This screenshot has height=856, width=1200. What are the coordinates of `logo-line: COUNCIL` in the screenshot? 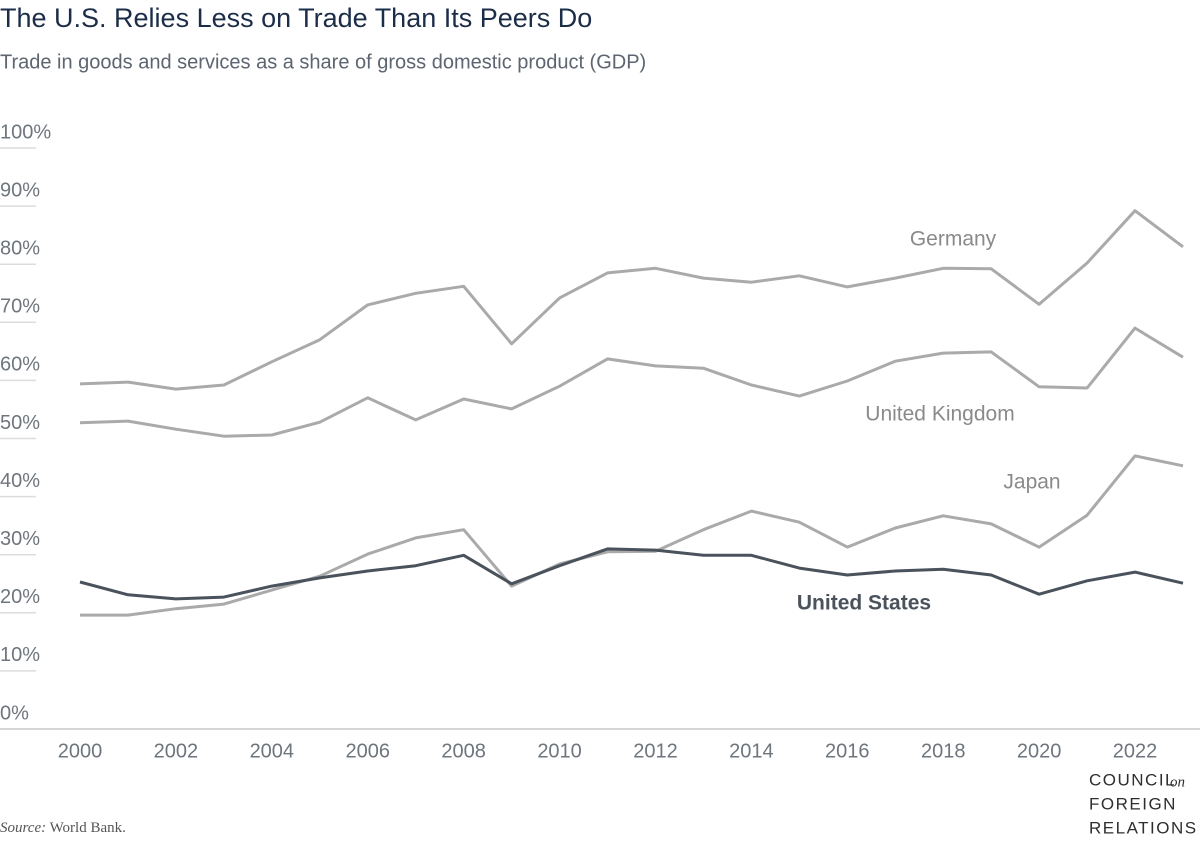 It's located at (1132, 779).